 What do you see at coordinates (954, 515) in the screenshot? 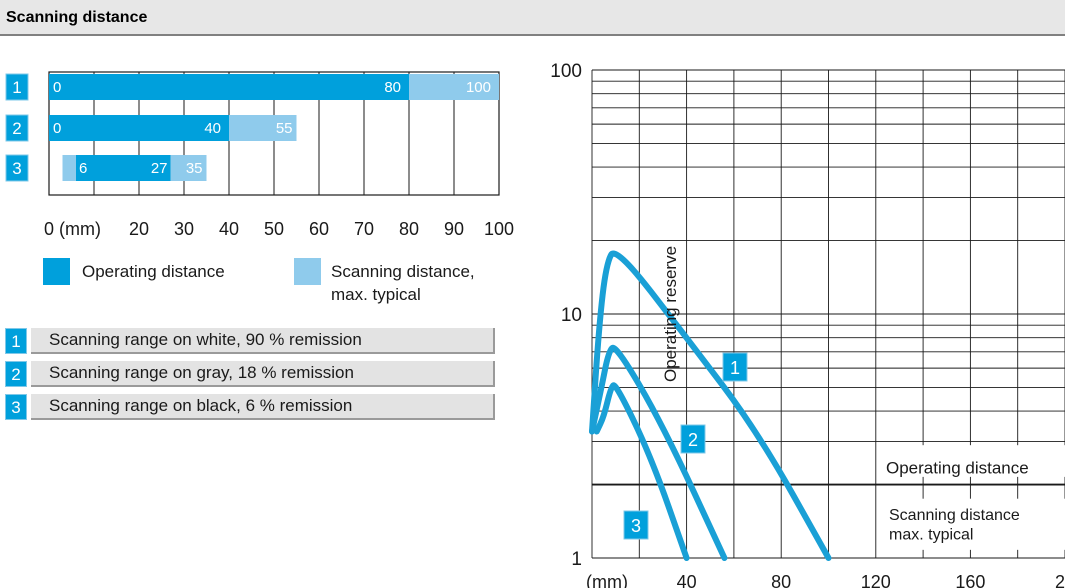
I see `threshold-lower-label-1: Scanning distance` at bounding box center [954, 515].